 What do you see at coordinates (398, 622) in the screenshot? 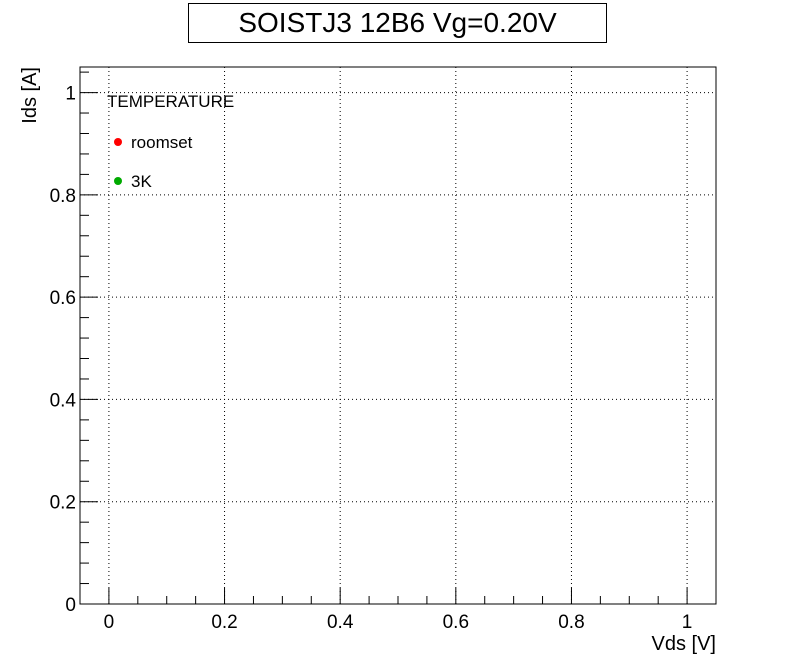
I see `x-tick-labels: 0 0.2 0.4 0.6 0.8 1` at bounding box center [398, 622].